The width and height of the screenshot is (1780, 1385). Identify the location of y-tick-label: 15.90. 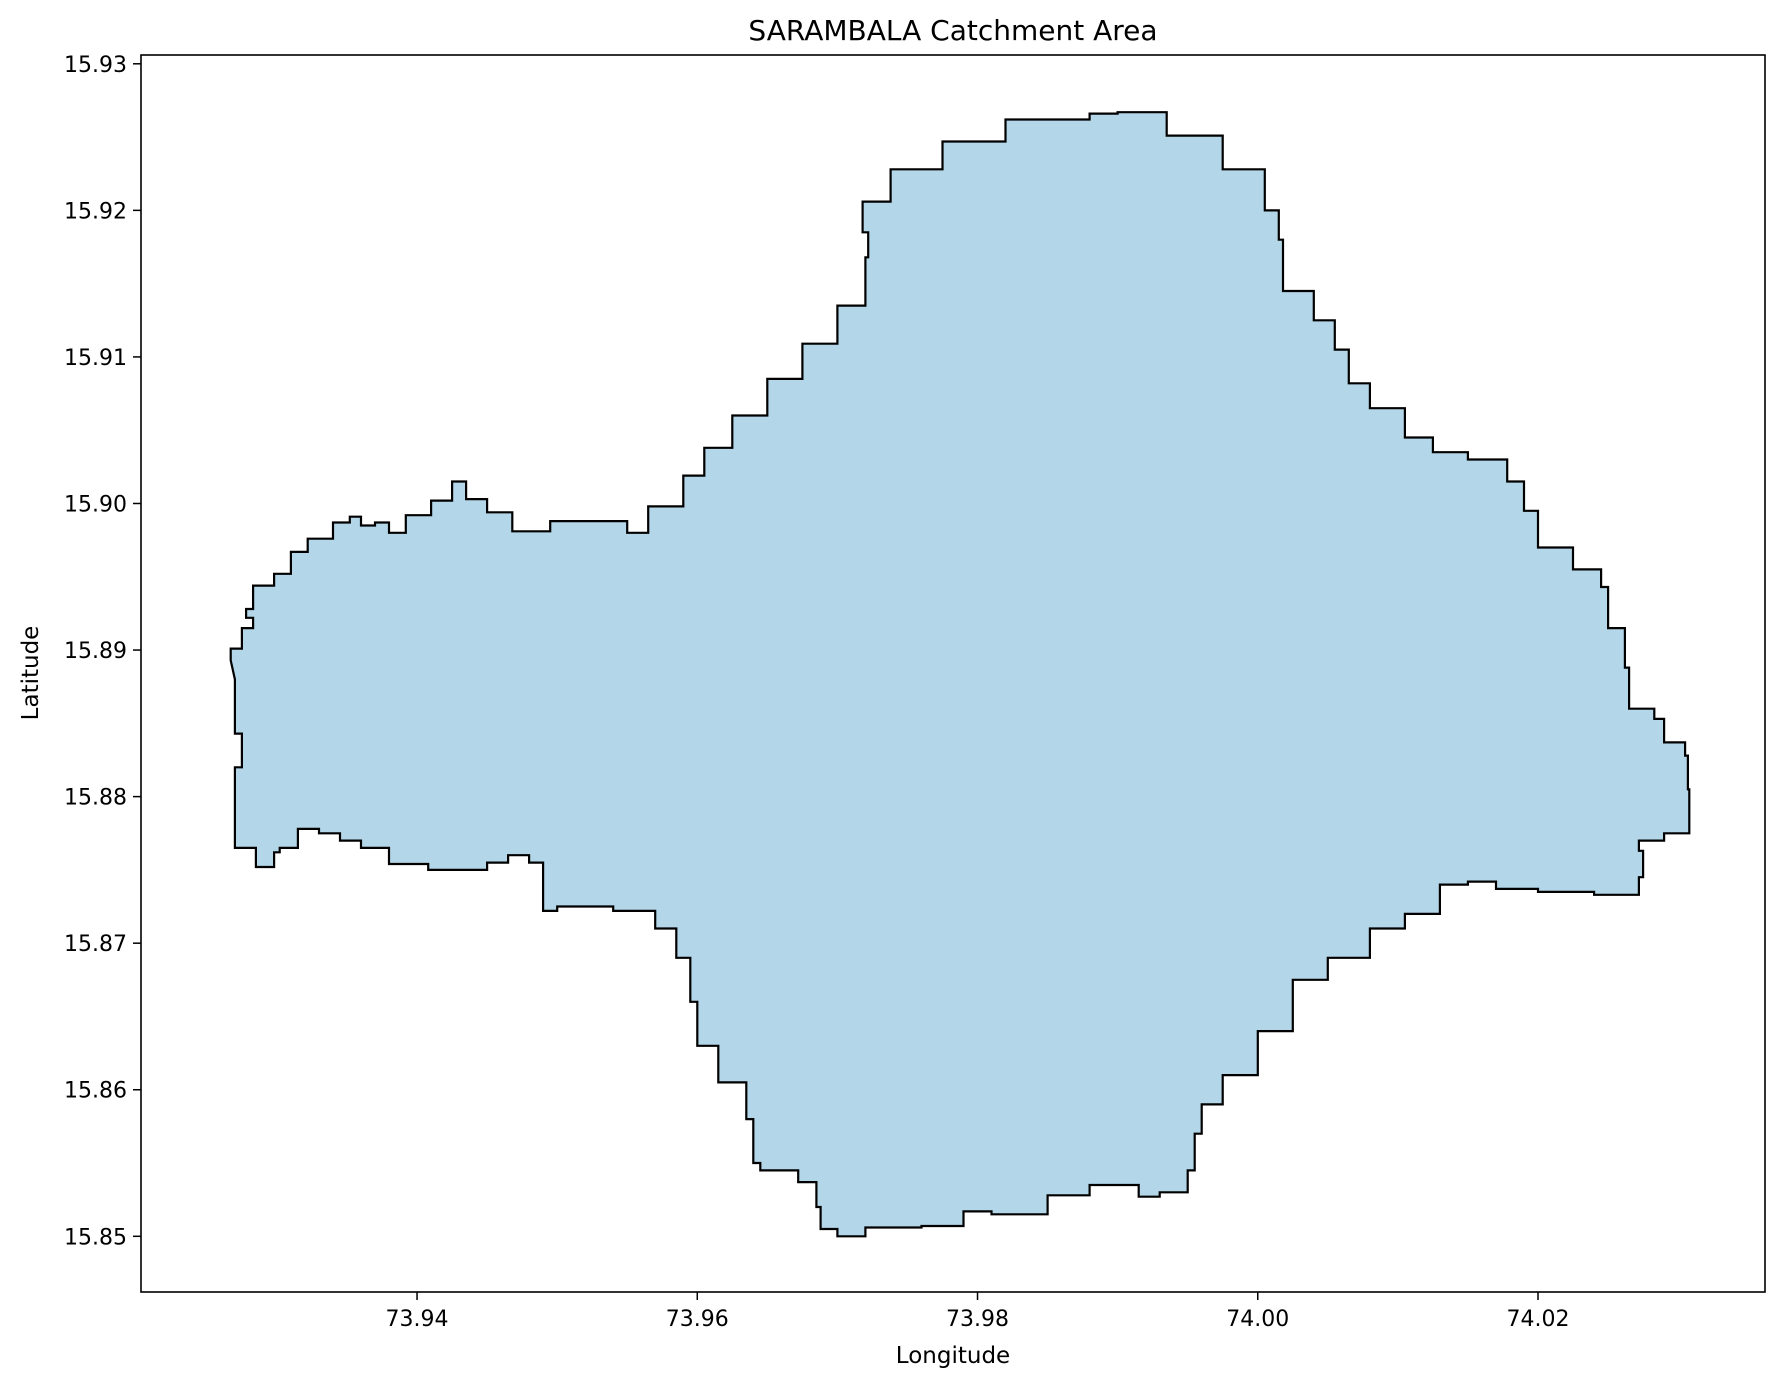
(95, 504).